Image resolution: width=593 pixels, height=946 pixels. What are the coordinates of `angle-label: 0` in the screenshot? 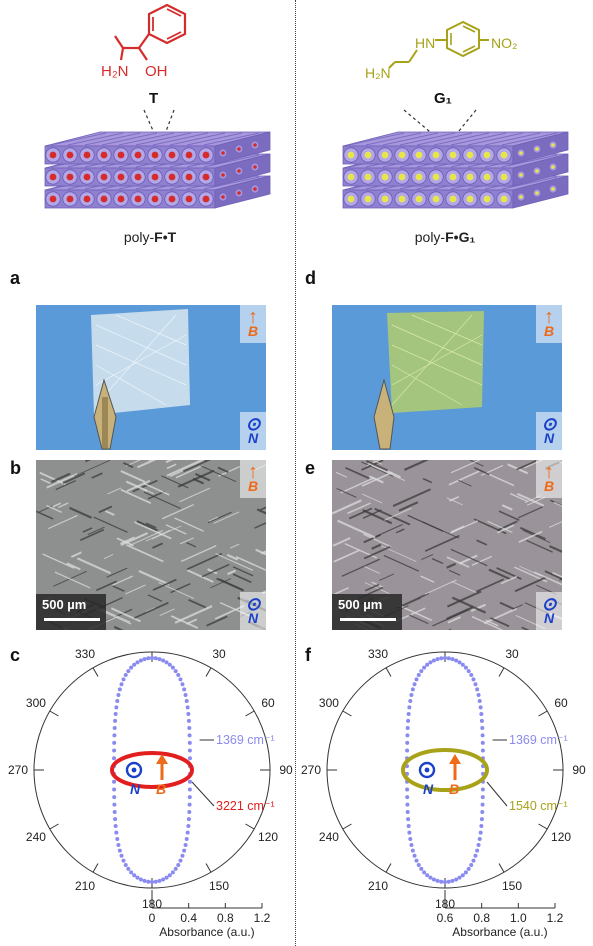 It's located at (445, 641).